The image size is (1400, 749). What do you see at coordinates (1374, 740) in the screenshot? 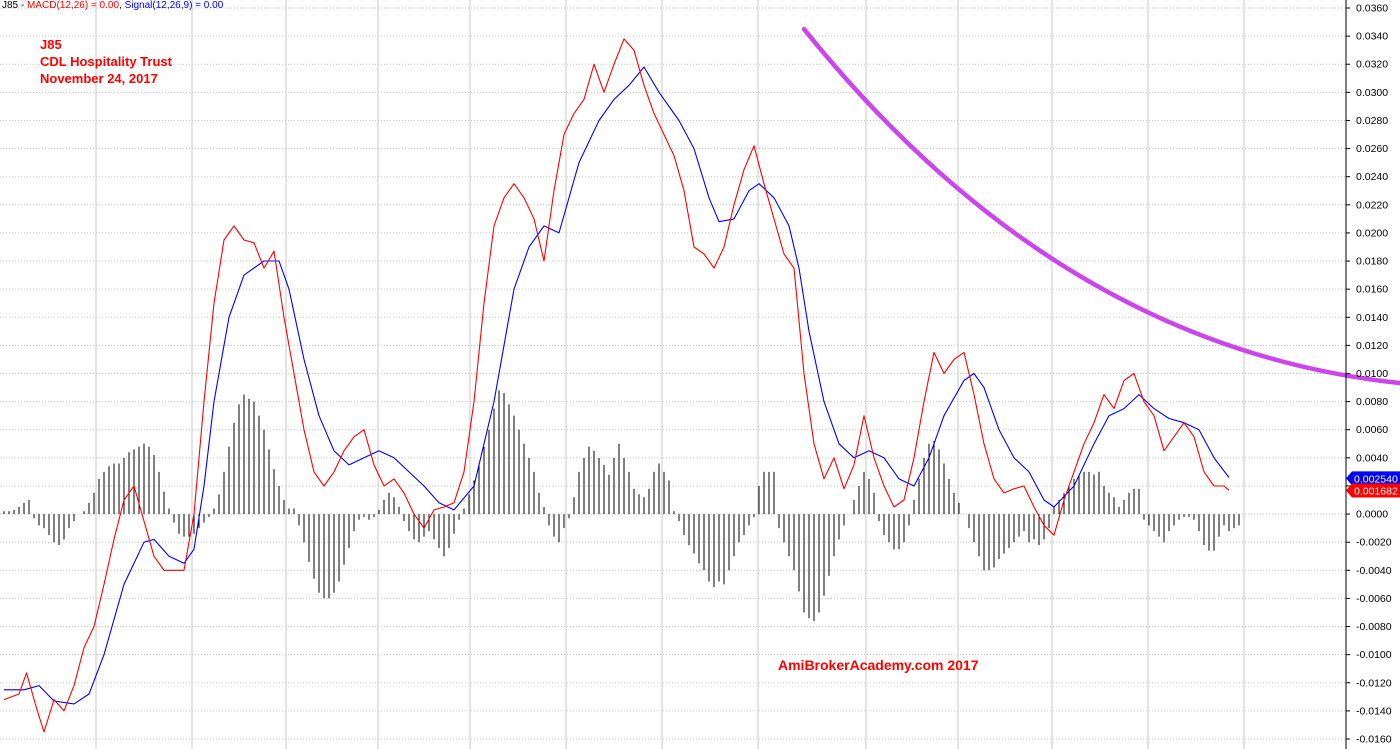
I see `y-tick-label: -0.0160` at bounding box center [1374, 740].